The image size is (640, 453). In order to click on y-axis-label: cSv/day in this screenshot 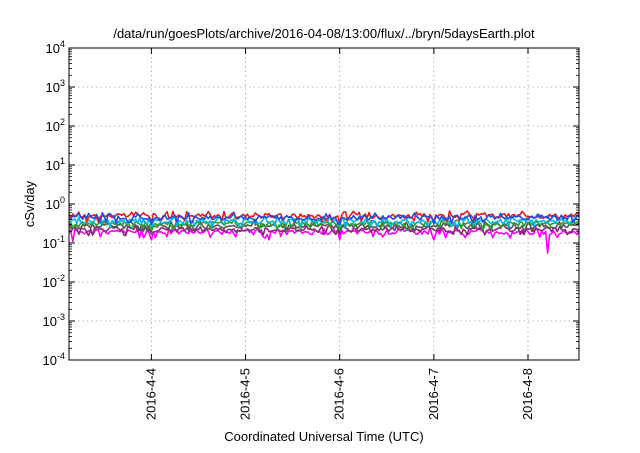, I will do `click(29, 203)`.